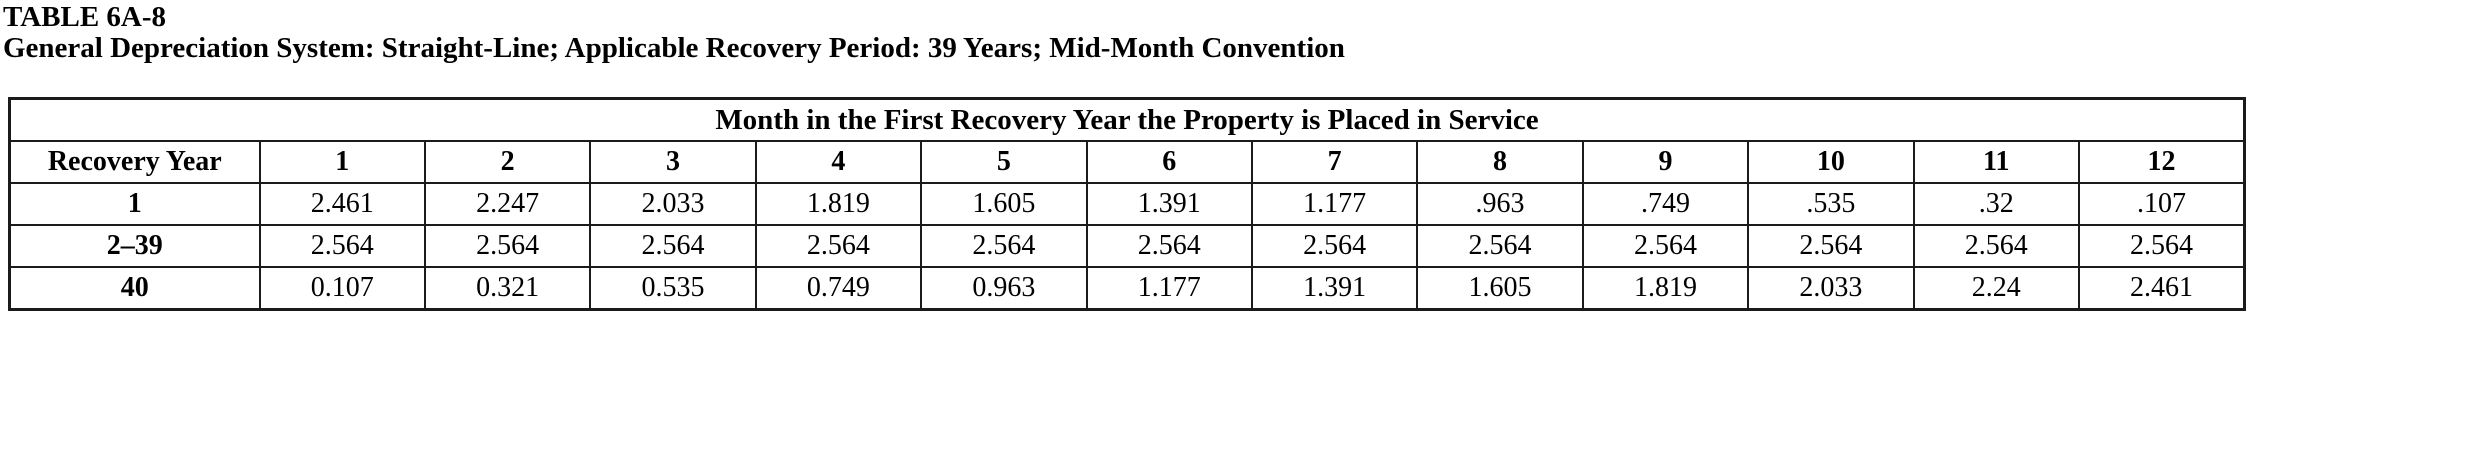 This screenshot has width=2476, height=454. Describe the element at coordinates (673, 162) in the screenshot. I see `month-header-3: 3` at that location.